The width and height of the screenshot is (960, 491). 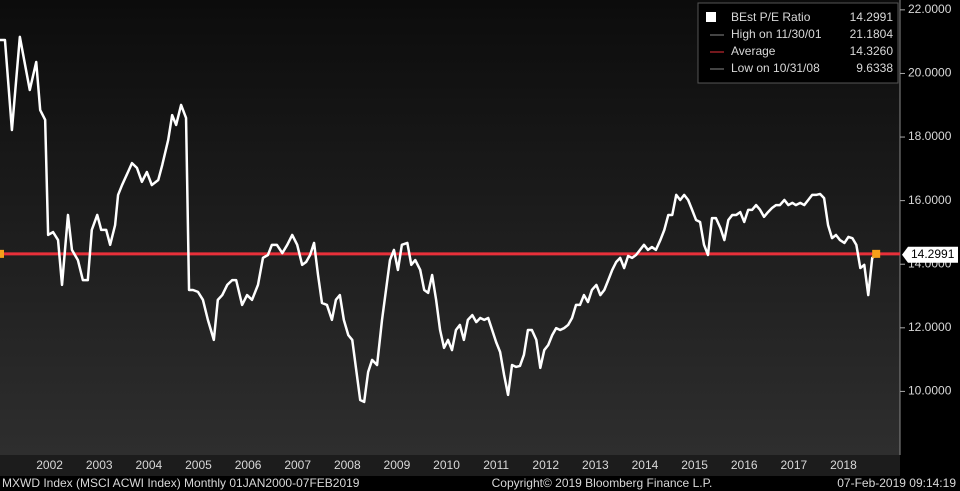 What do you see at coordinates (872, 51) in the screenshot?
I see `legend-value: 14.3260` at bounding box center [872, 51].